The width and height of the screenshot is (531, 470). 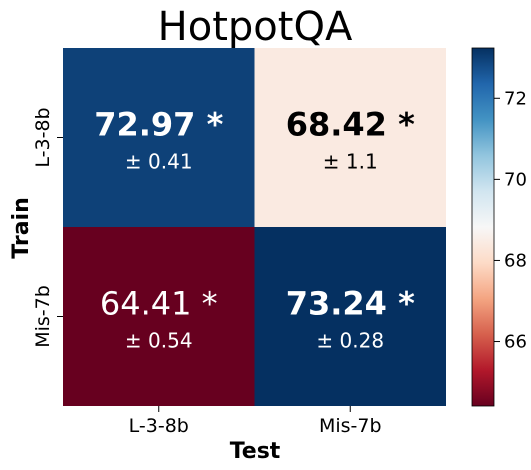 What do you see at coordinates (159, 341) in the screenshot?
I see `cell-std-label: ± 0.54` at bounding box center [159, 341].